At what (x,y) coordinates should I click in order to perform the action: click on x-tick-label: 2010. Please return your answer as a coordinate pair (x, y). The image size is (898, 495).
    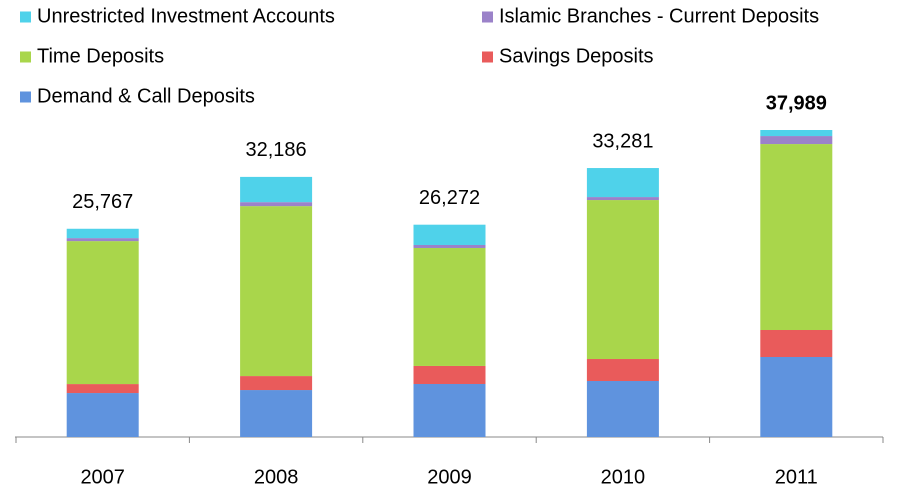
    Looking at the image, I should click on (623, 477).